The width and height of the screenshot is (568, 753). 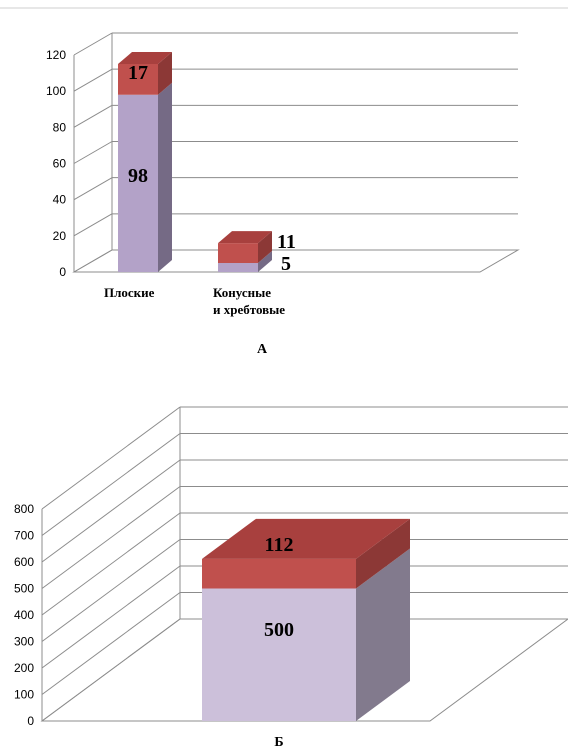 What do you see at coordinates (242, 292) in the screenshot?
I see `category-label: Конусные` at bounding box center [242, 292].